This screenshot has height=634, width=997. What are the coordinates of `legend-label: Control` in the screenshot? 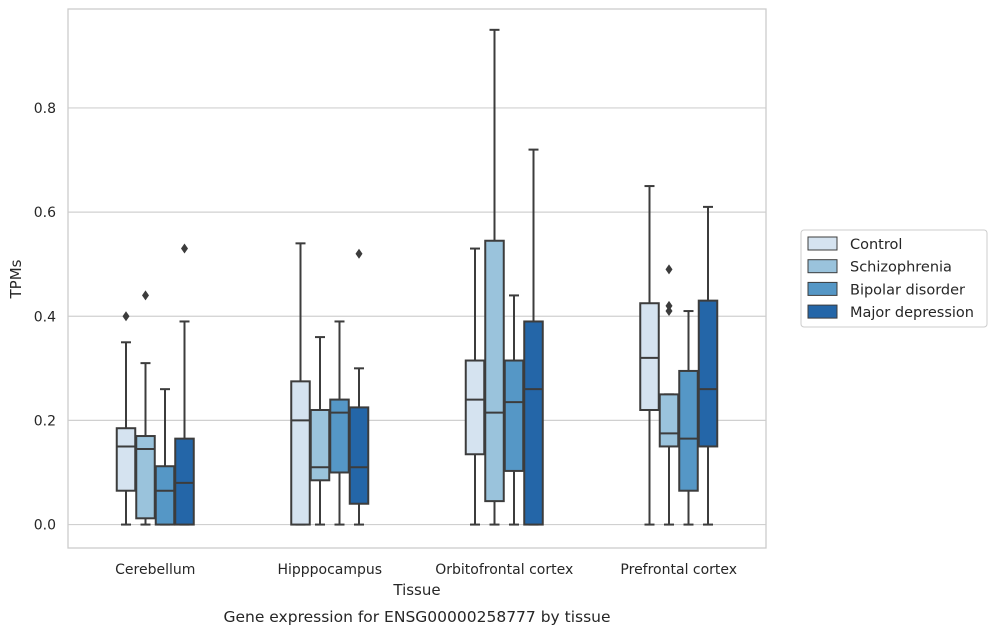 It's located at (876, 245).